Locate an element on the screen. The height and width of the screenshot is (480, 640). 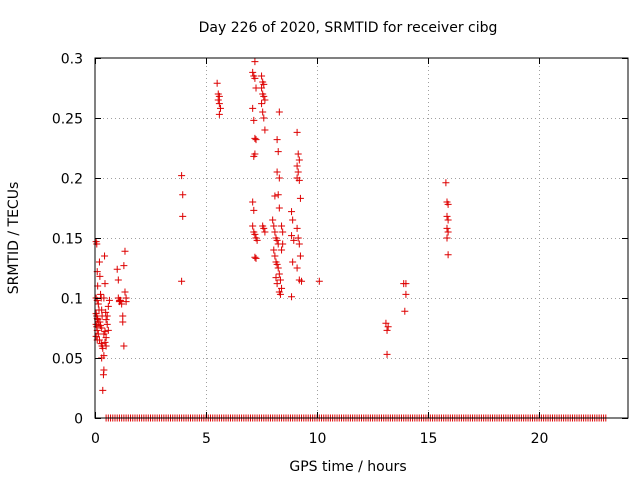
y-tick-label: 0.05 is located at coordinates (67, 360).